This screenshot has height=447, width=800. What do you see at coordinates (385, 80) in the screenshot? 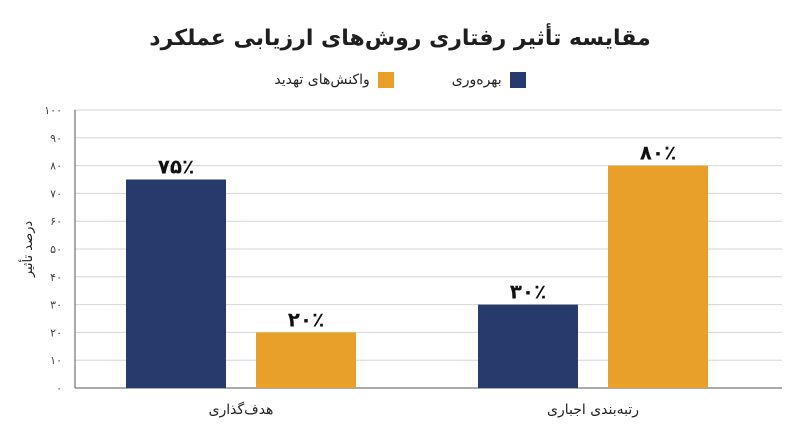
I see `legend-swatch-threat-reactions` at bounding box center [385, 80].